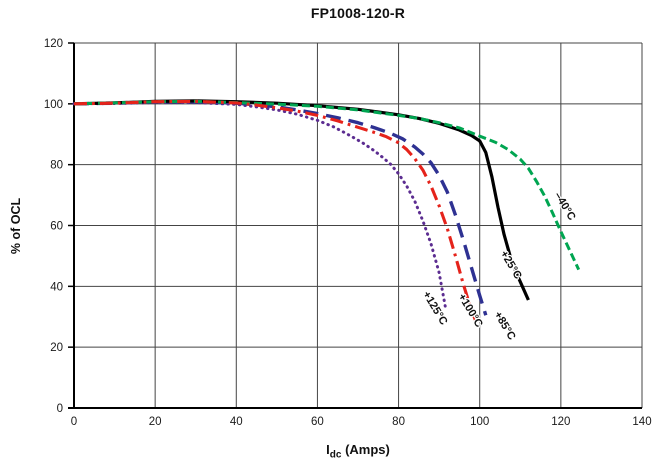  I want to click on y-tick-label: 40, so click(56, 287).